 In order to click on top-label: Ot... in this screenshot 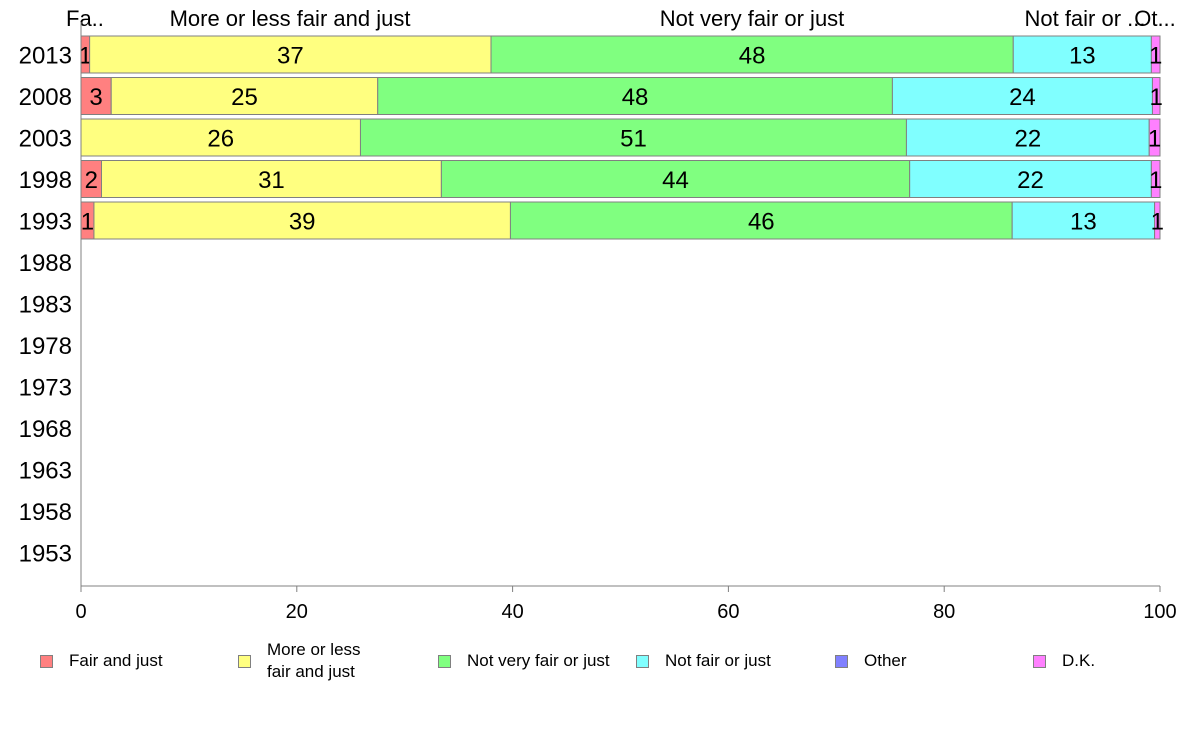, I will do `click(1155, 18)`.